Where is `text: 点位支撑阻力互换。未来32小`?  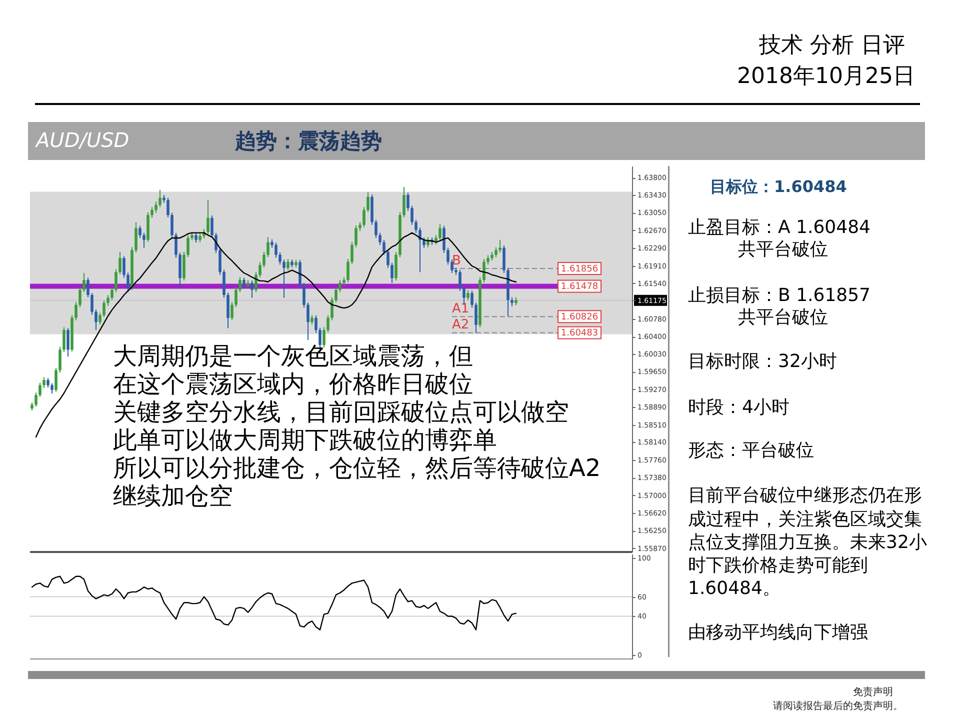 text: 点位支撑阻力互换。未来32小 is located at coordinates (807, 542).